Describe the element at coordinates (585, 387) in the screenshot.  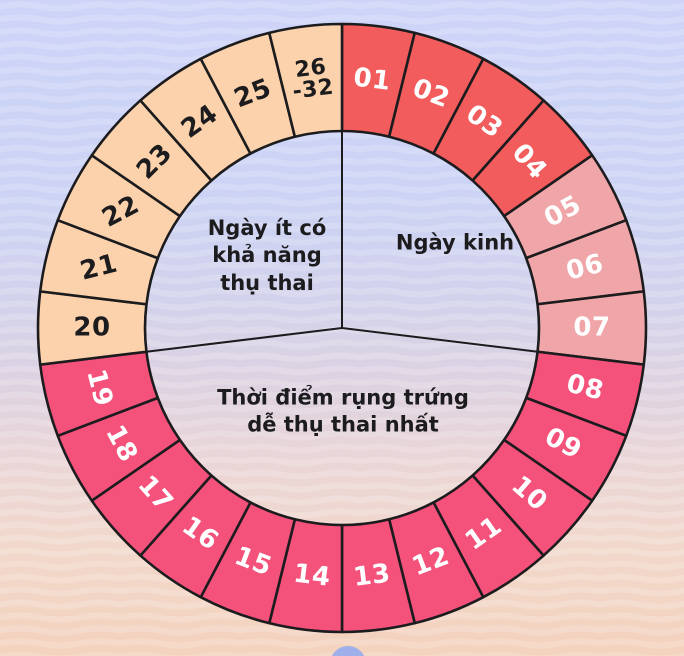
I see `day-number-08: 08` at that location.